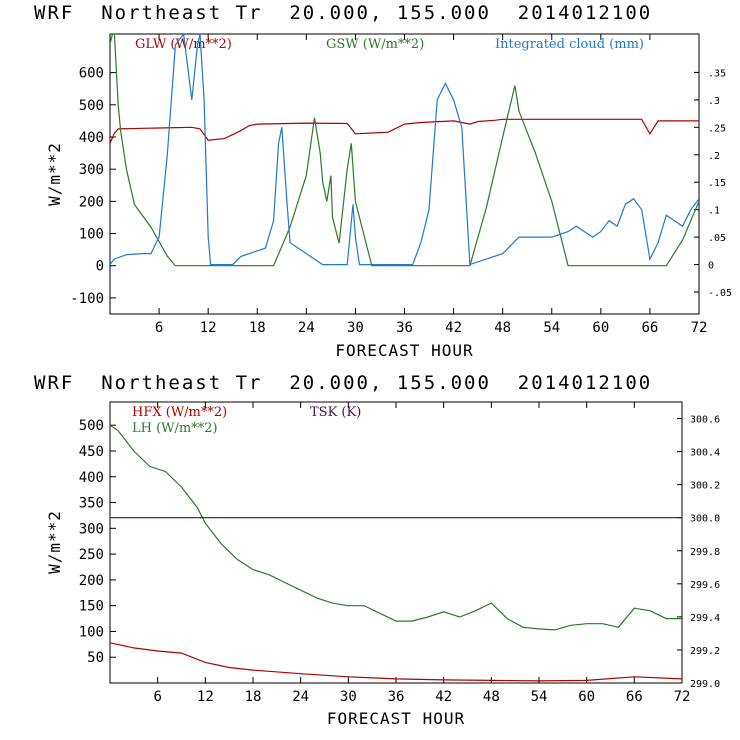  What do you see at coordinates (705, 453) in the screenshot?
I see `chart2-y2tick-label: 300.4` at bounding box center [705, 453].